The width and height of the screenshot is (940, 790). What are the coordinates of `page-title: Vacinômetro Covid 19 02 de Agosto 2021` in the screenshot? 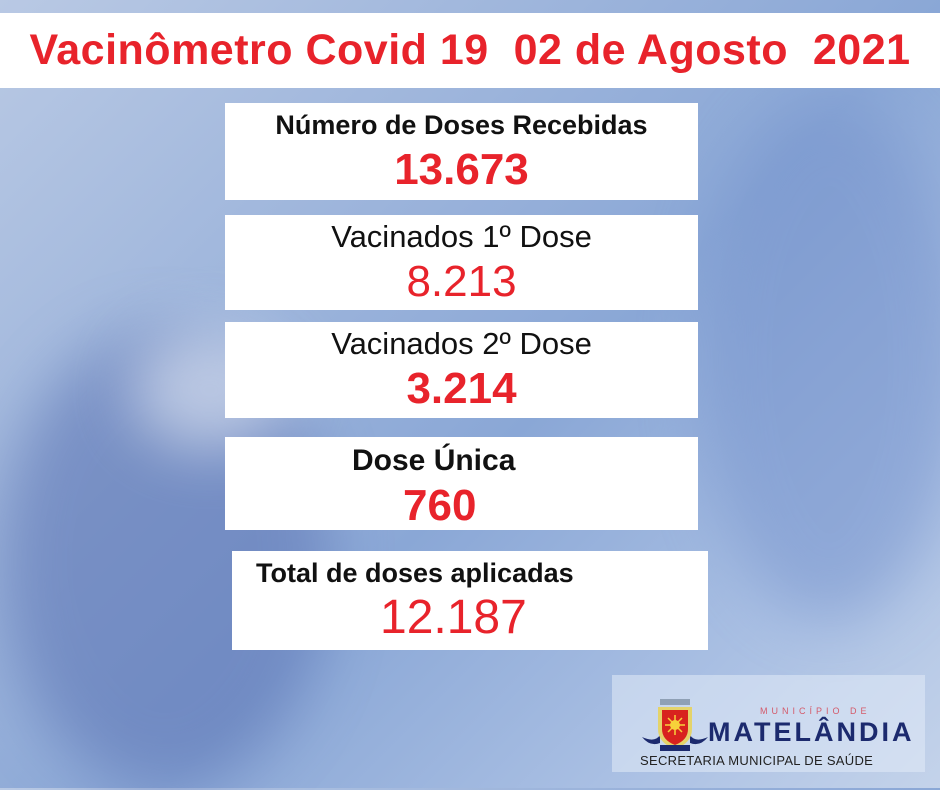 It's located at (470, 50).